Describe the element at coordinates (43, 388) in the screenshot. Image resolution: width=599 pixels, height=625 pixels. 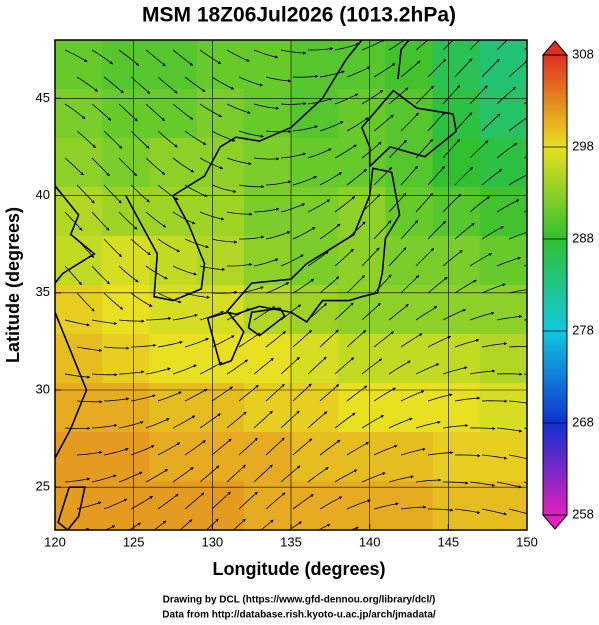
I see `y-tick-label: 30` at that location.